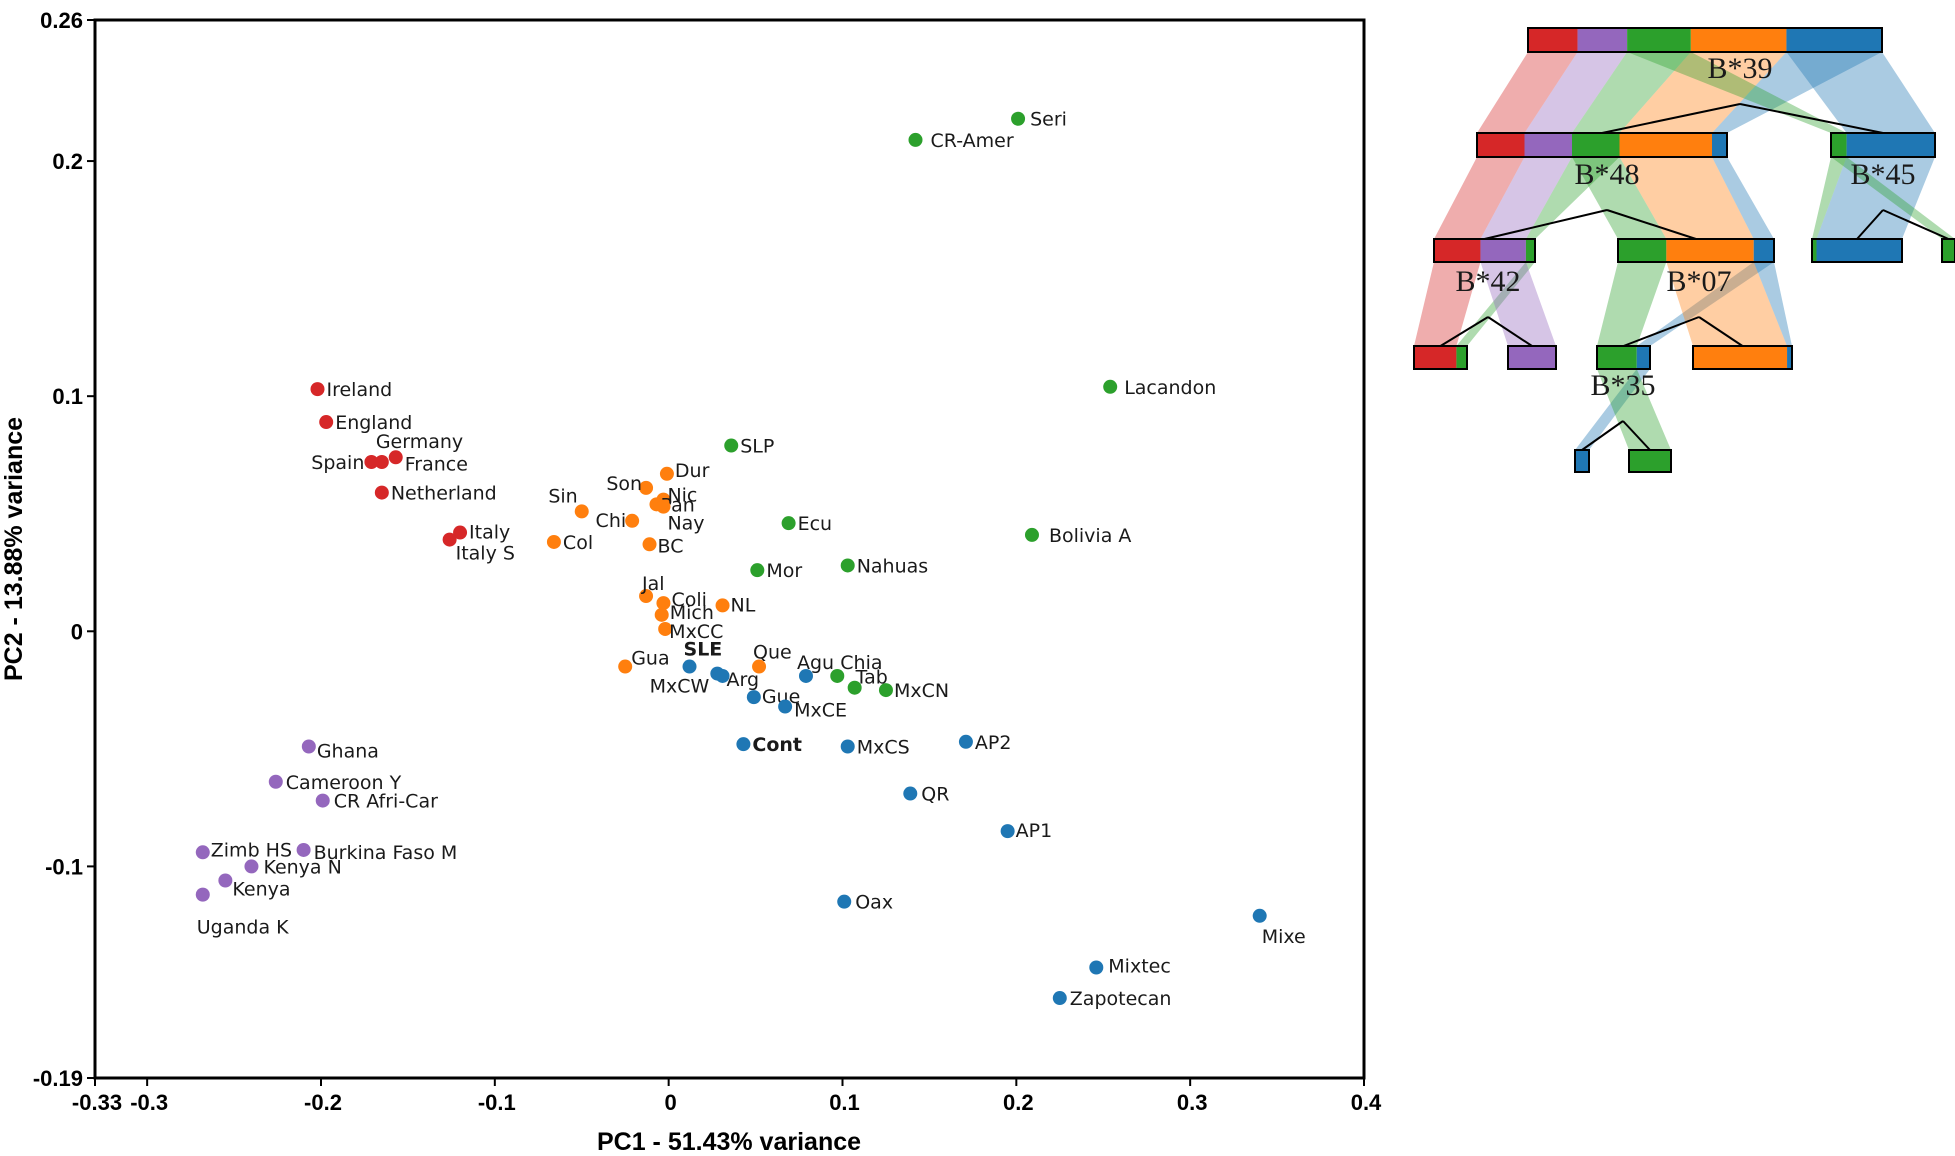 The height and width of the screenshot is (1156, 1955). What do you see at coordinates (844, 1102) in the screenshot?
I see `x-tick-label: 0.1` at bounding box center [844, 1102].